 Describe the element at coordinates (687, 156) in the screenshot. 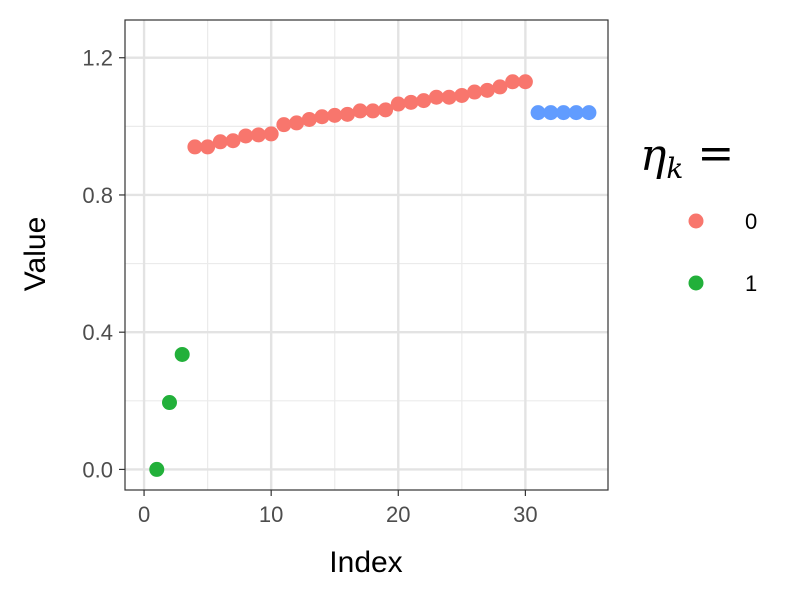

I see `legend-title: ηk =` at that location.